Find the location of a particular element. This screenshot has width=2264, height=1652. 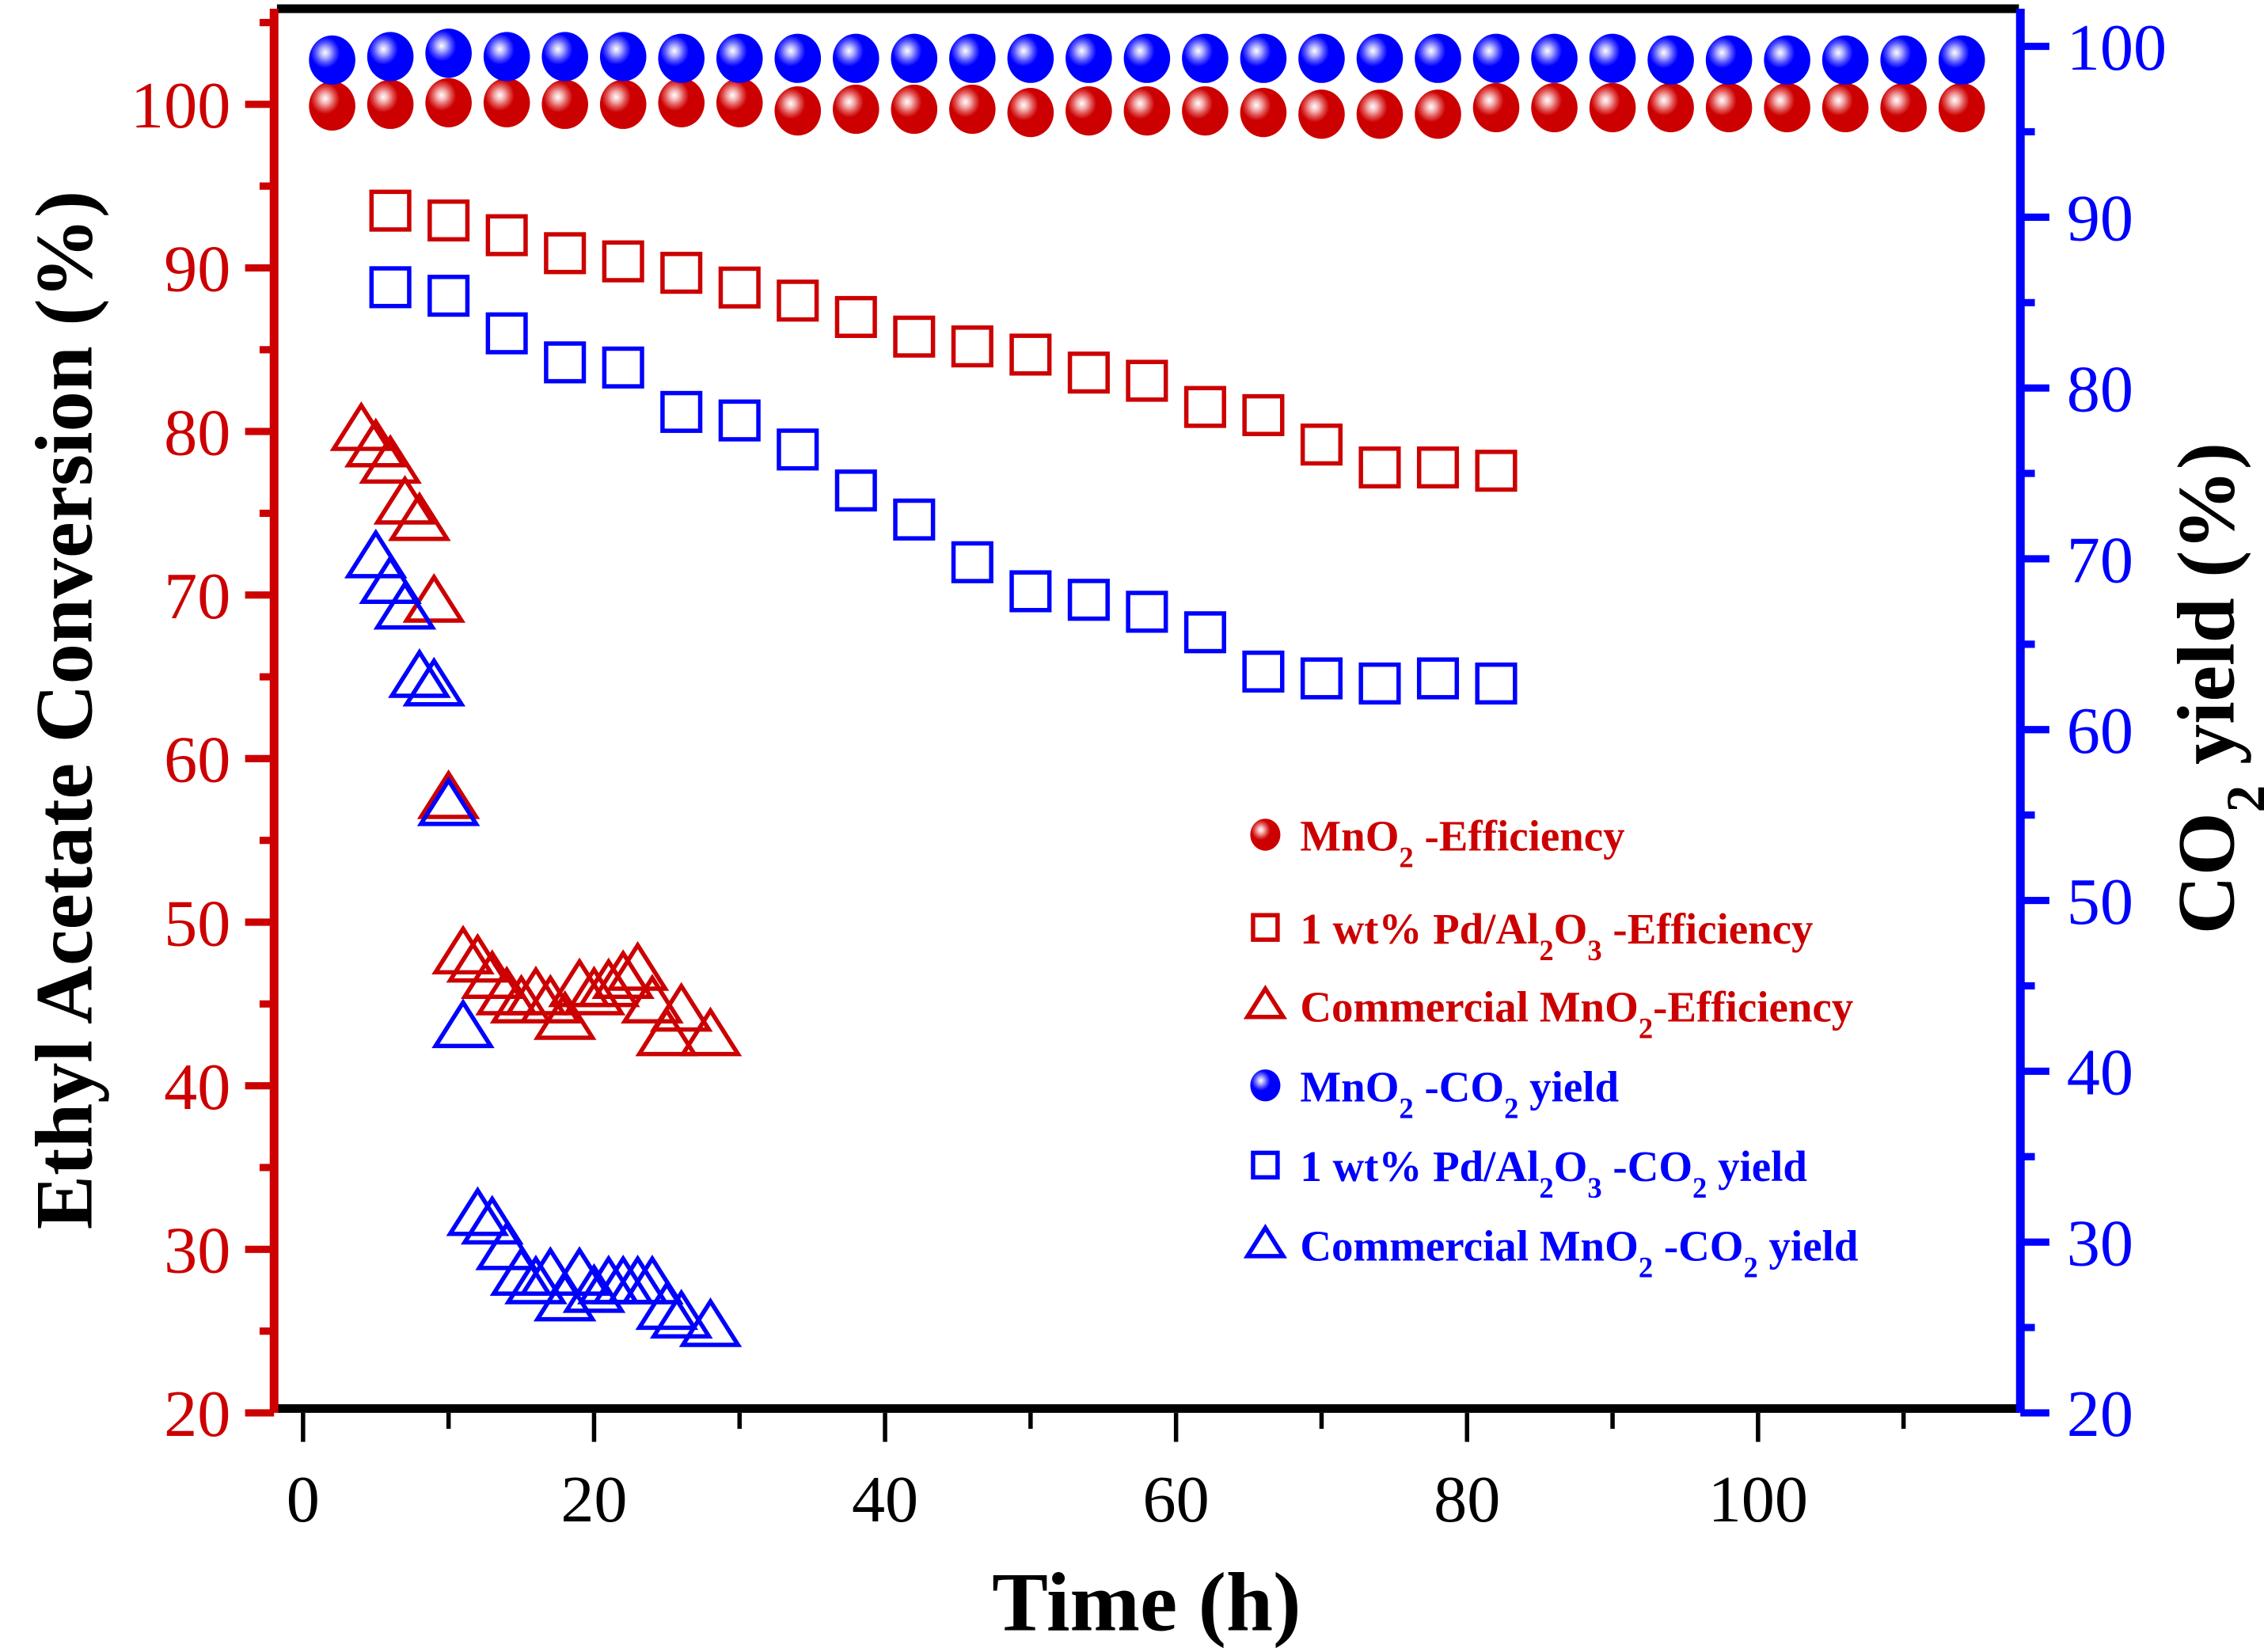

y-right-title-main: CO is located at coordinates (2206, 873).